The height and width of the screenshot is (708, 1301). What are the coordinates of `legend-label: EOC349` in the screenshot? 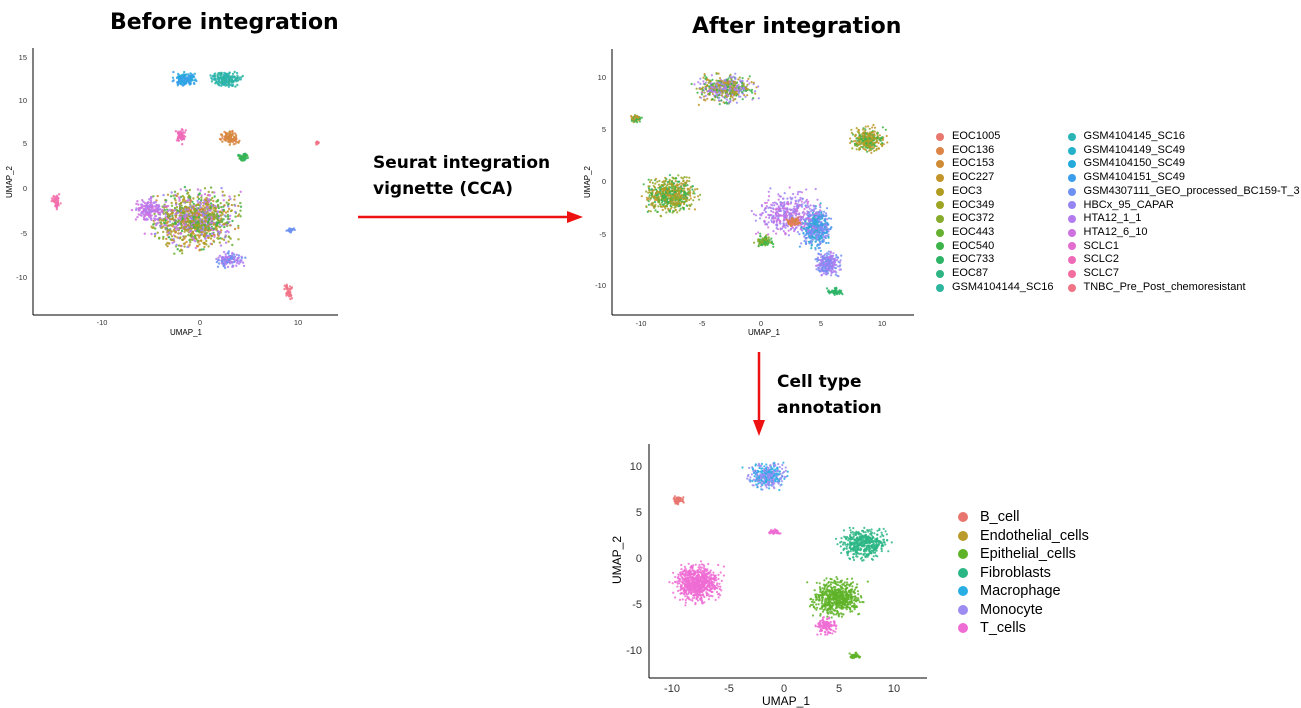 It's located at (973, 204).